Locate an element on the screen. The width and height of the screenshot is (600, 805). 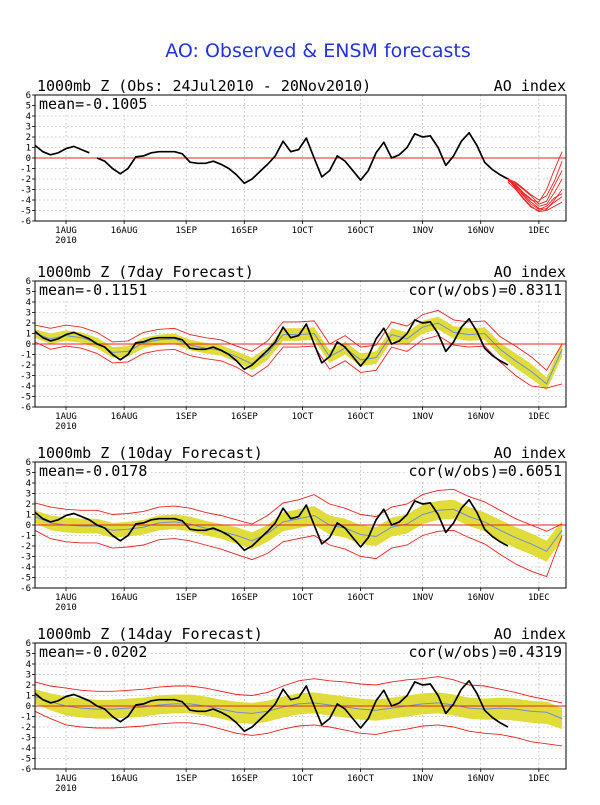
mean-label: mean=-0.1151 is located at coordinates (93, 290).